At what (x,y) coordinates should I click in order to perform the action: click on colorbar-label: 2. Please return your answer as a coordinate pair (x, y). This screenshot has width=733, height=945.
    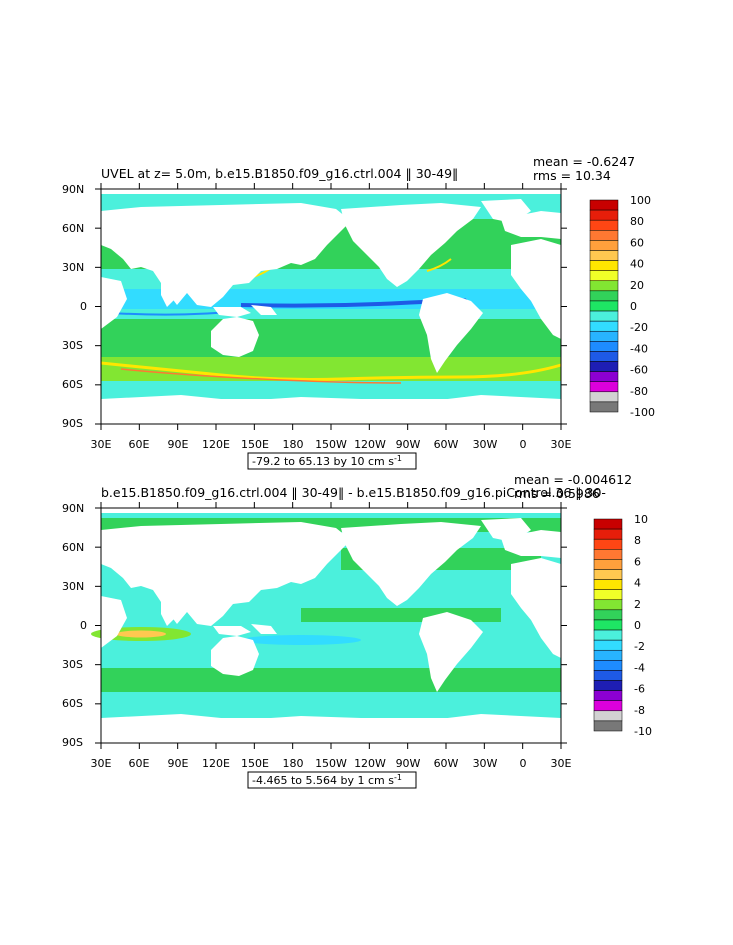
    Looking at the image, I should click on (637, 604).